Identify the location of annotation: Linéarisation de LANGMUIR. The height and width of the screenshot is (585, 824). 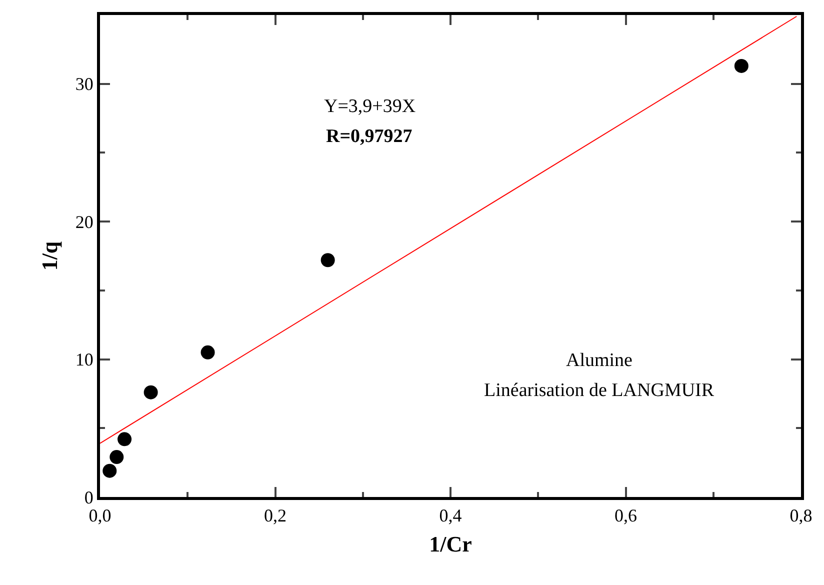
(599, 390).